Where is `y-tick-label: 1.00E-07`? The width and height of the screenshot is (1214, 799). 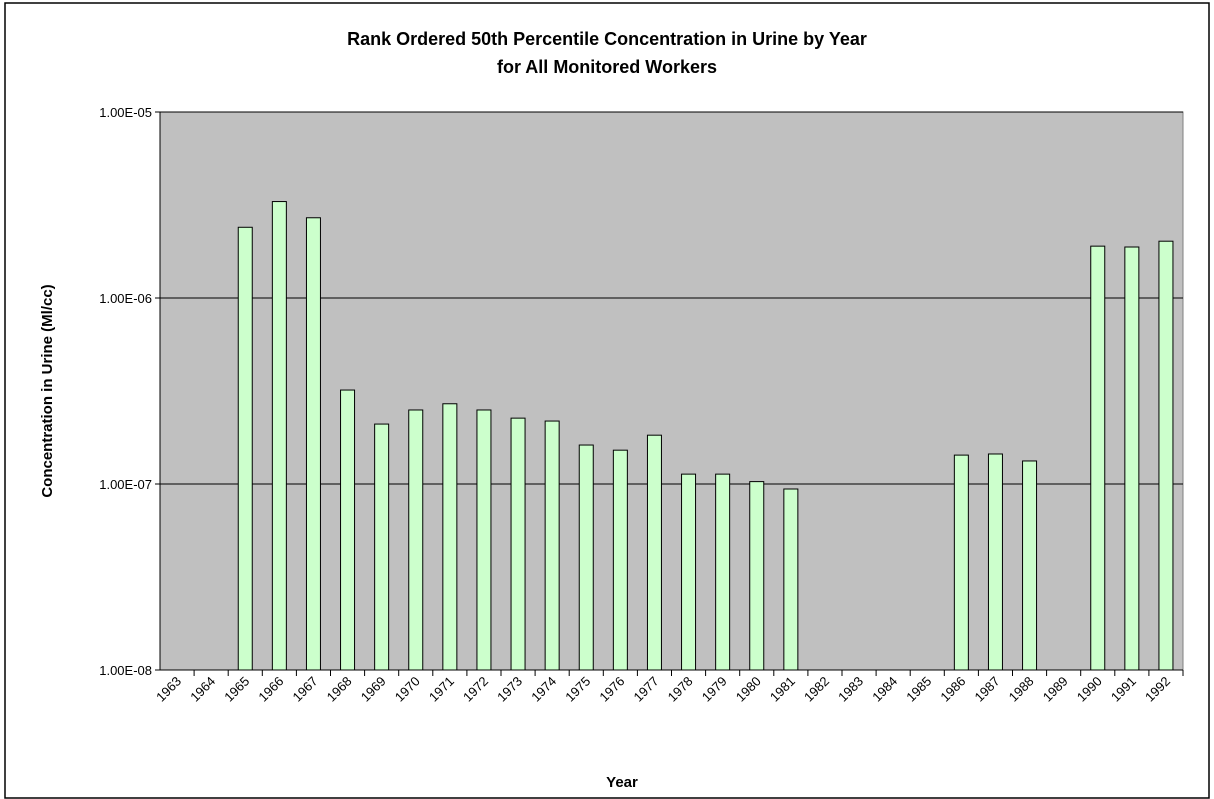
y-tick-label: 1.00E-07 is located at coordinates (125, 484).